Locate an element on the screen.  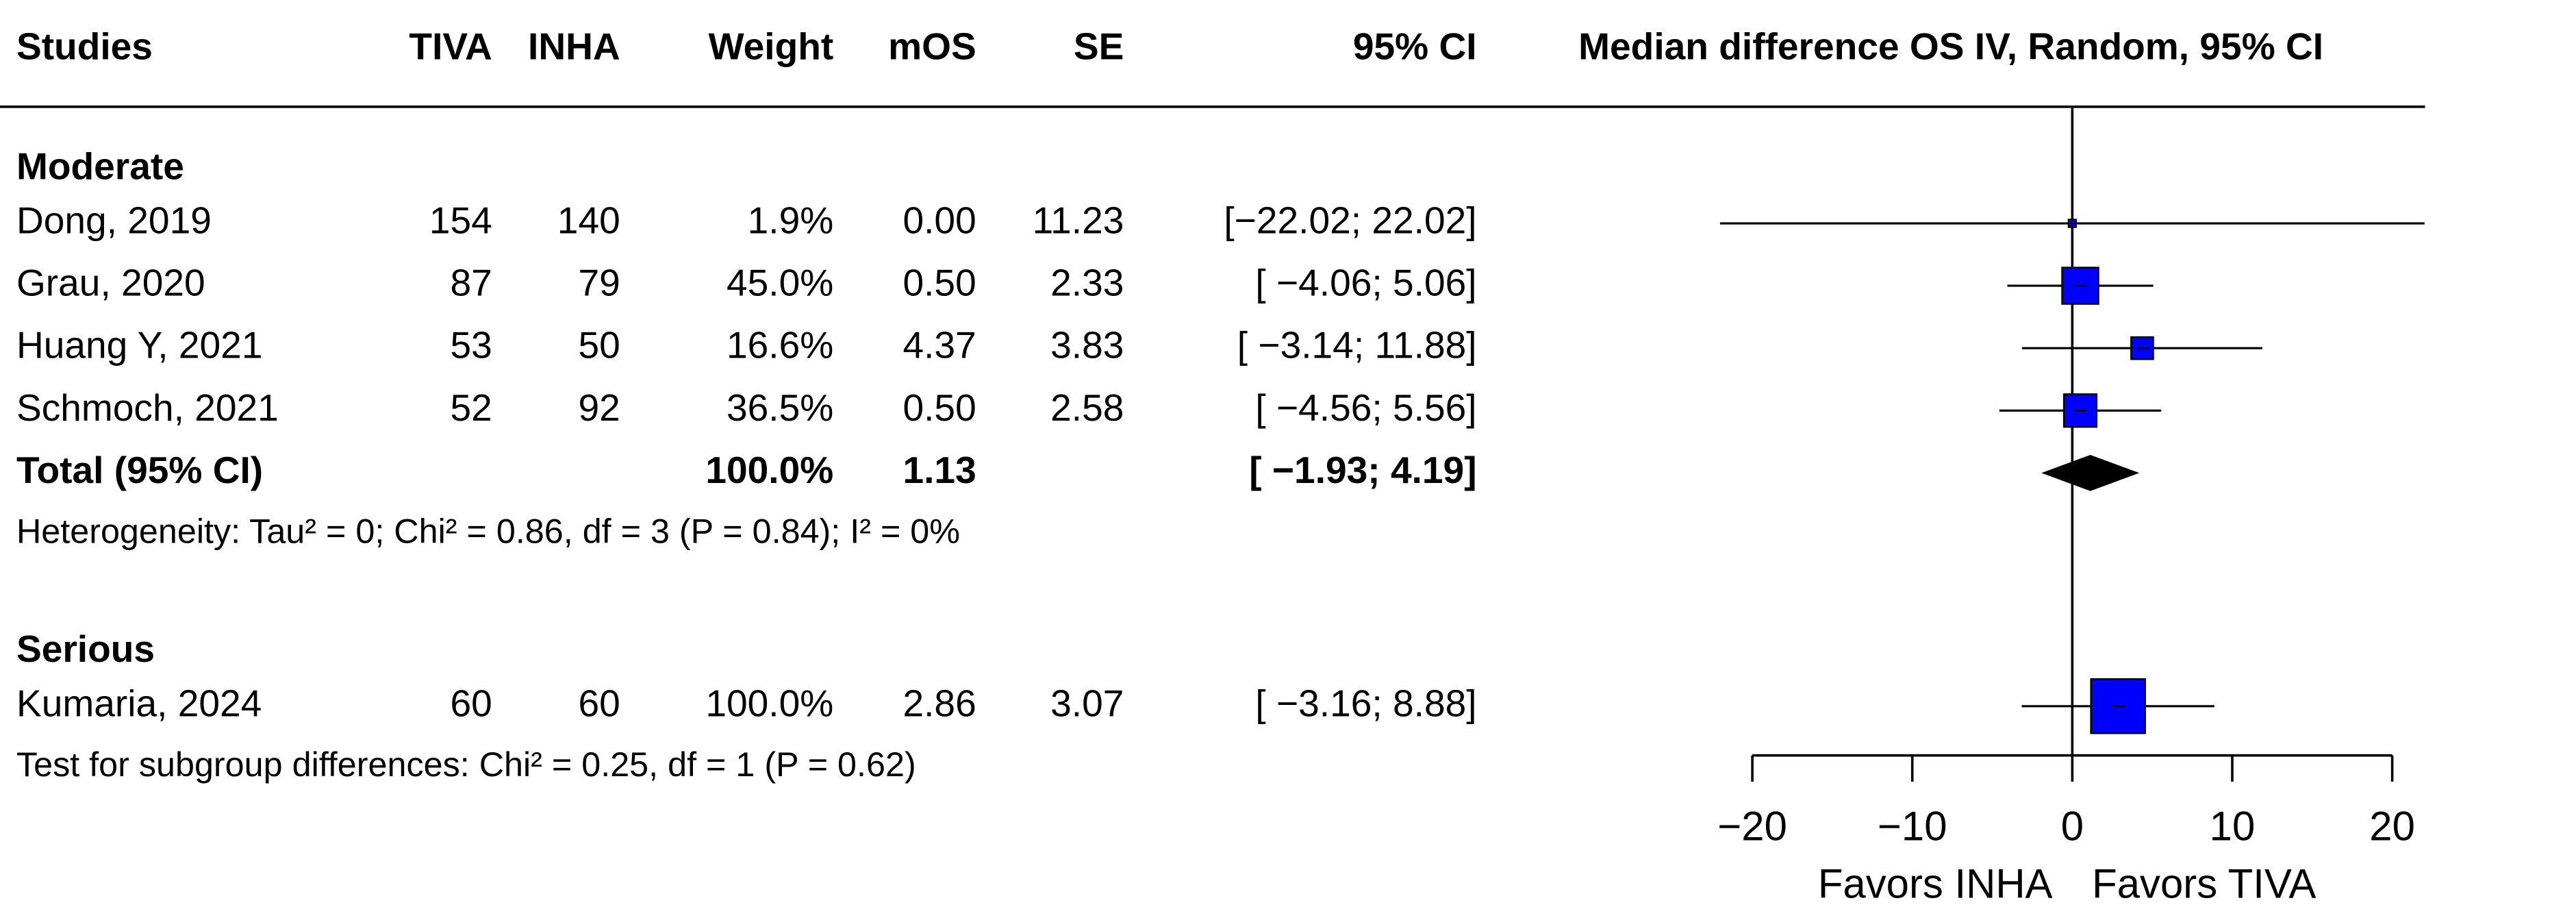
cell: 79 is located at coordinates (599, 283).